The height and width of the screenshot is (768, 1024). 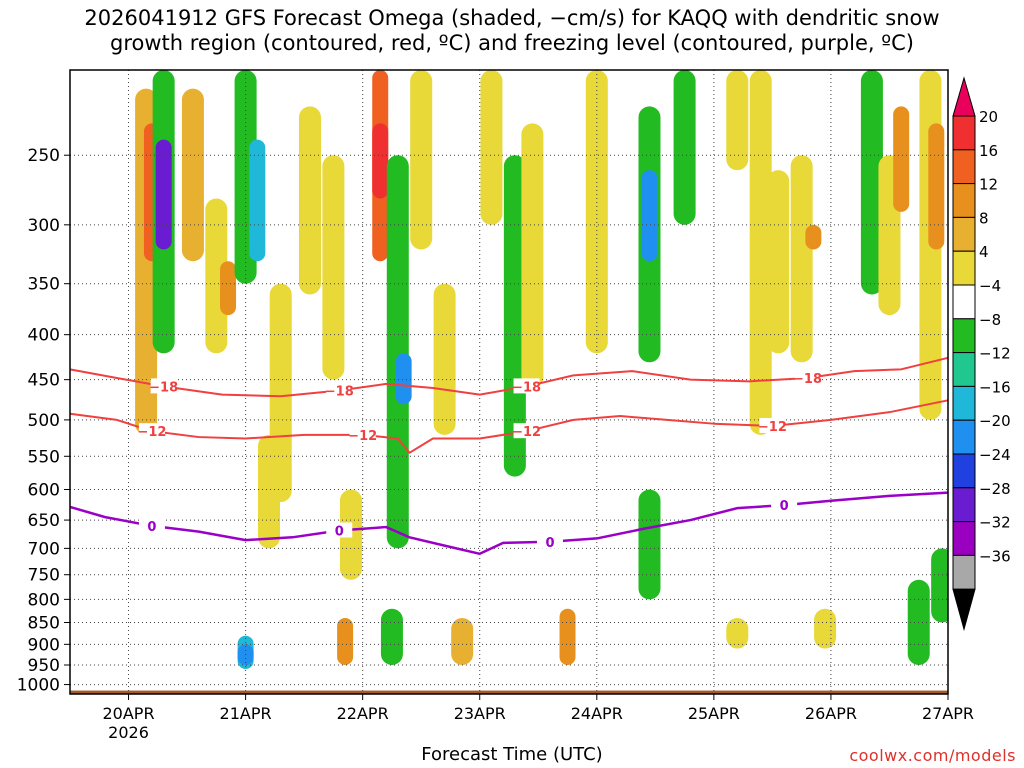 What do you see at coordinates (44, 491) in the screenshot?
I see `y-tick-label-600: 600` at bounding box center [44, 491].